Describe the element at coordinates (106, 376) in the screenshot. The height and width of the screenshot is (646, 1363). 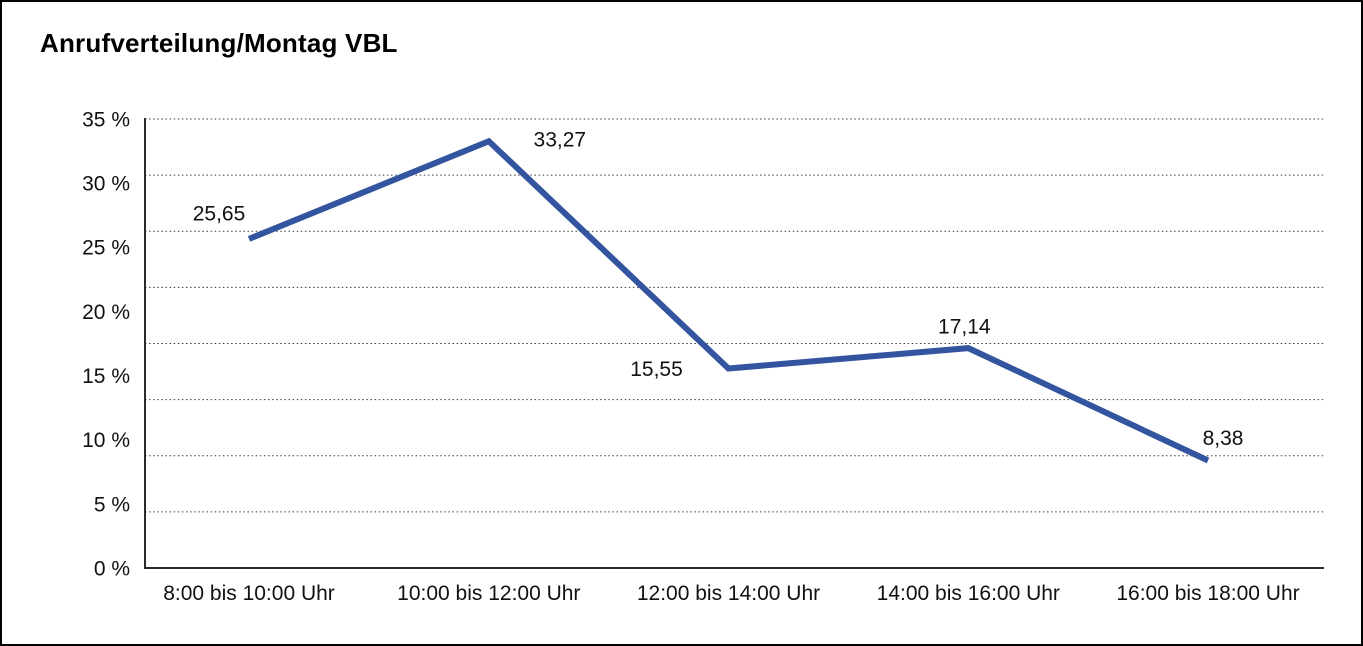
I see `y-axis-tick-label: 15 %` at that location.